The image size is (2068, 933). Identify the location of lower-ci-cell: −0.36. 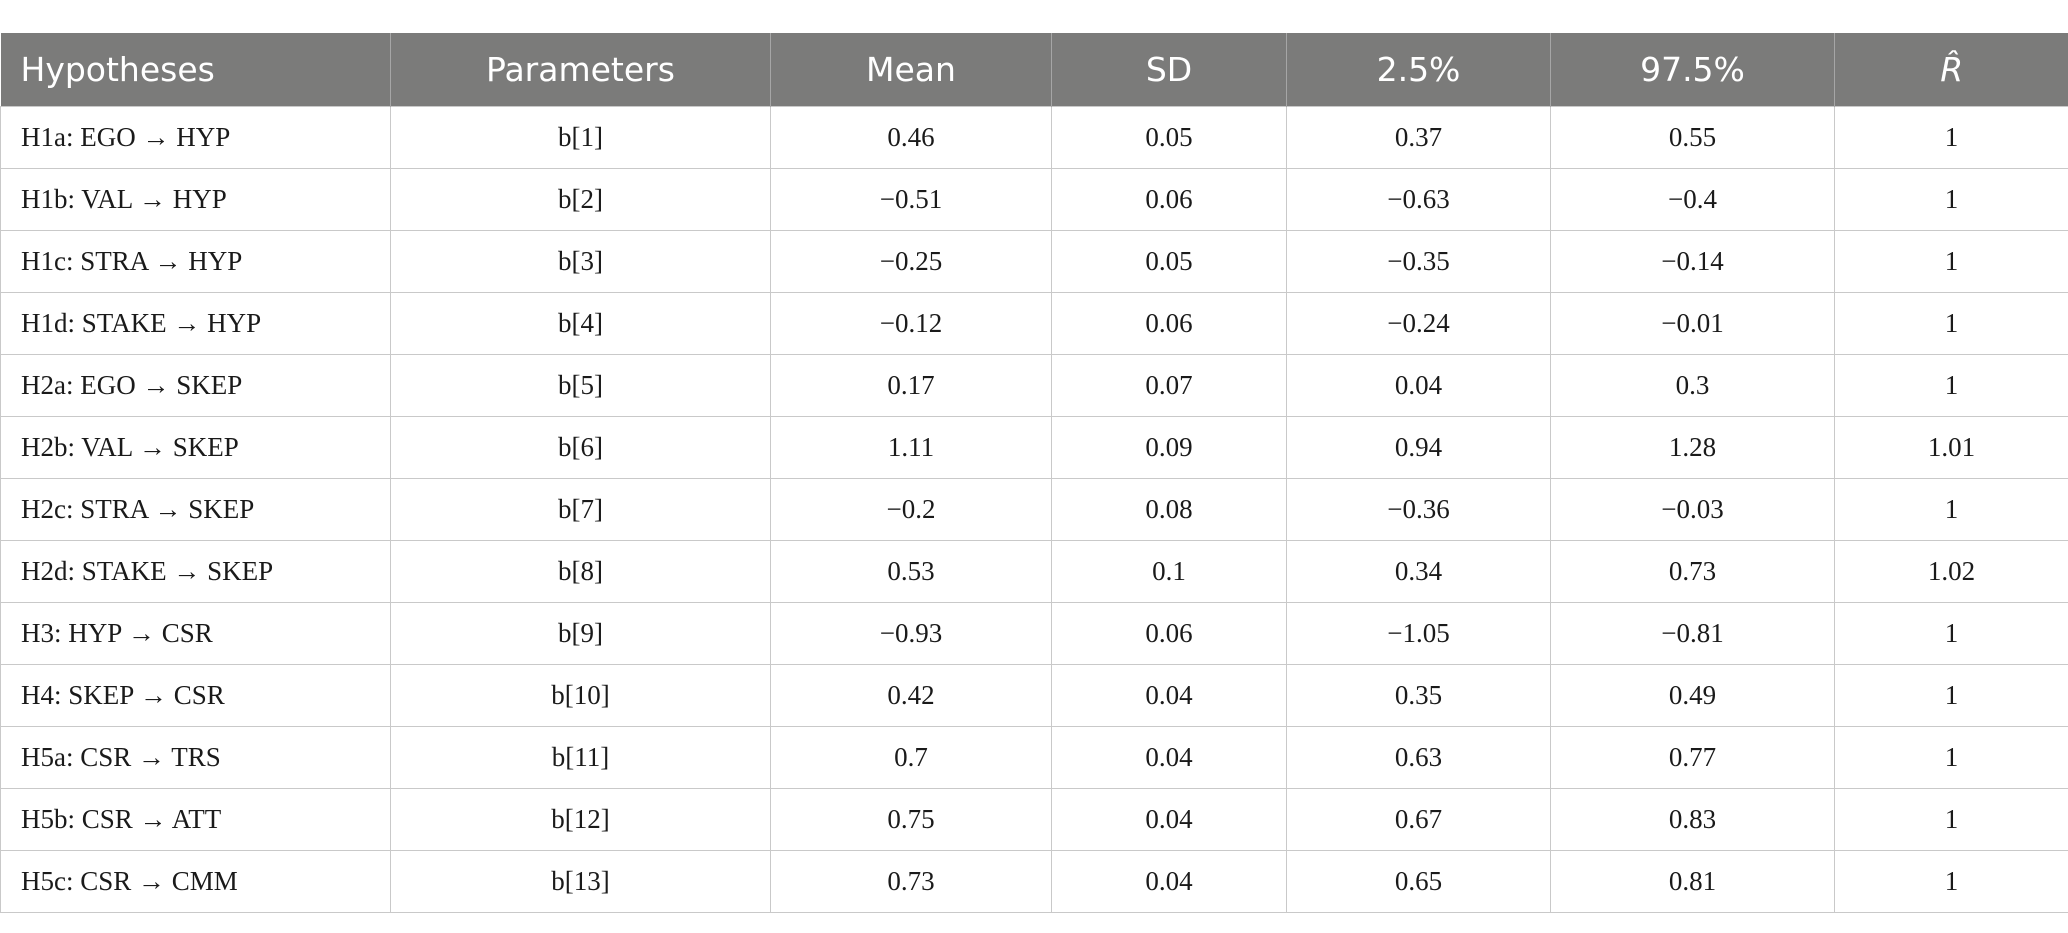
(1418, 509).